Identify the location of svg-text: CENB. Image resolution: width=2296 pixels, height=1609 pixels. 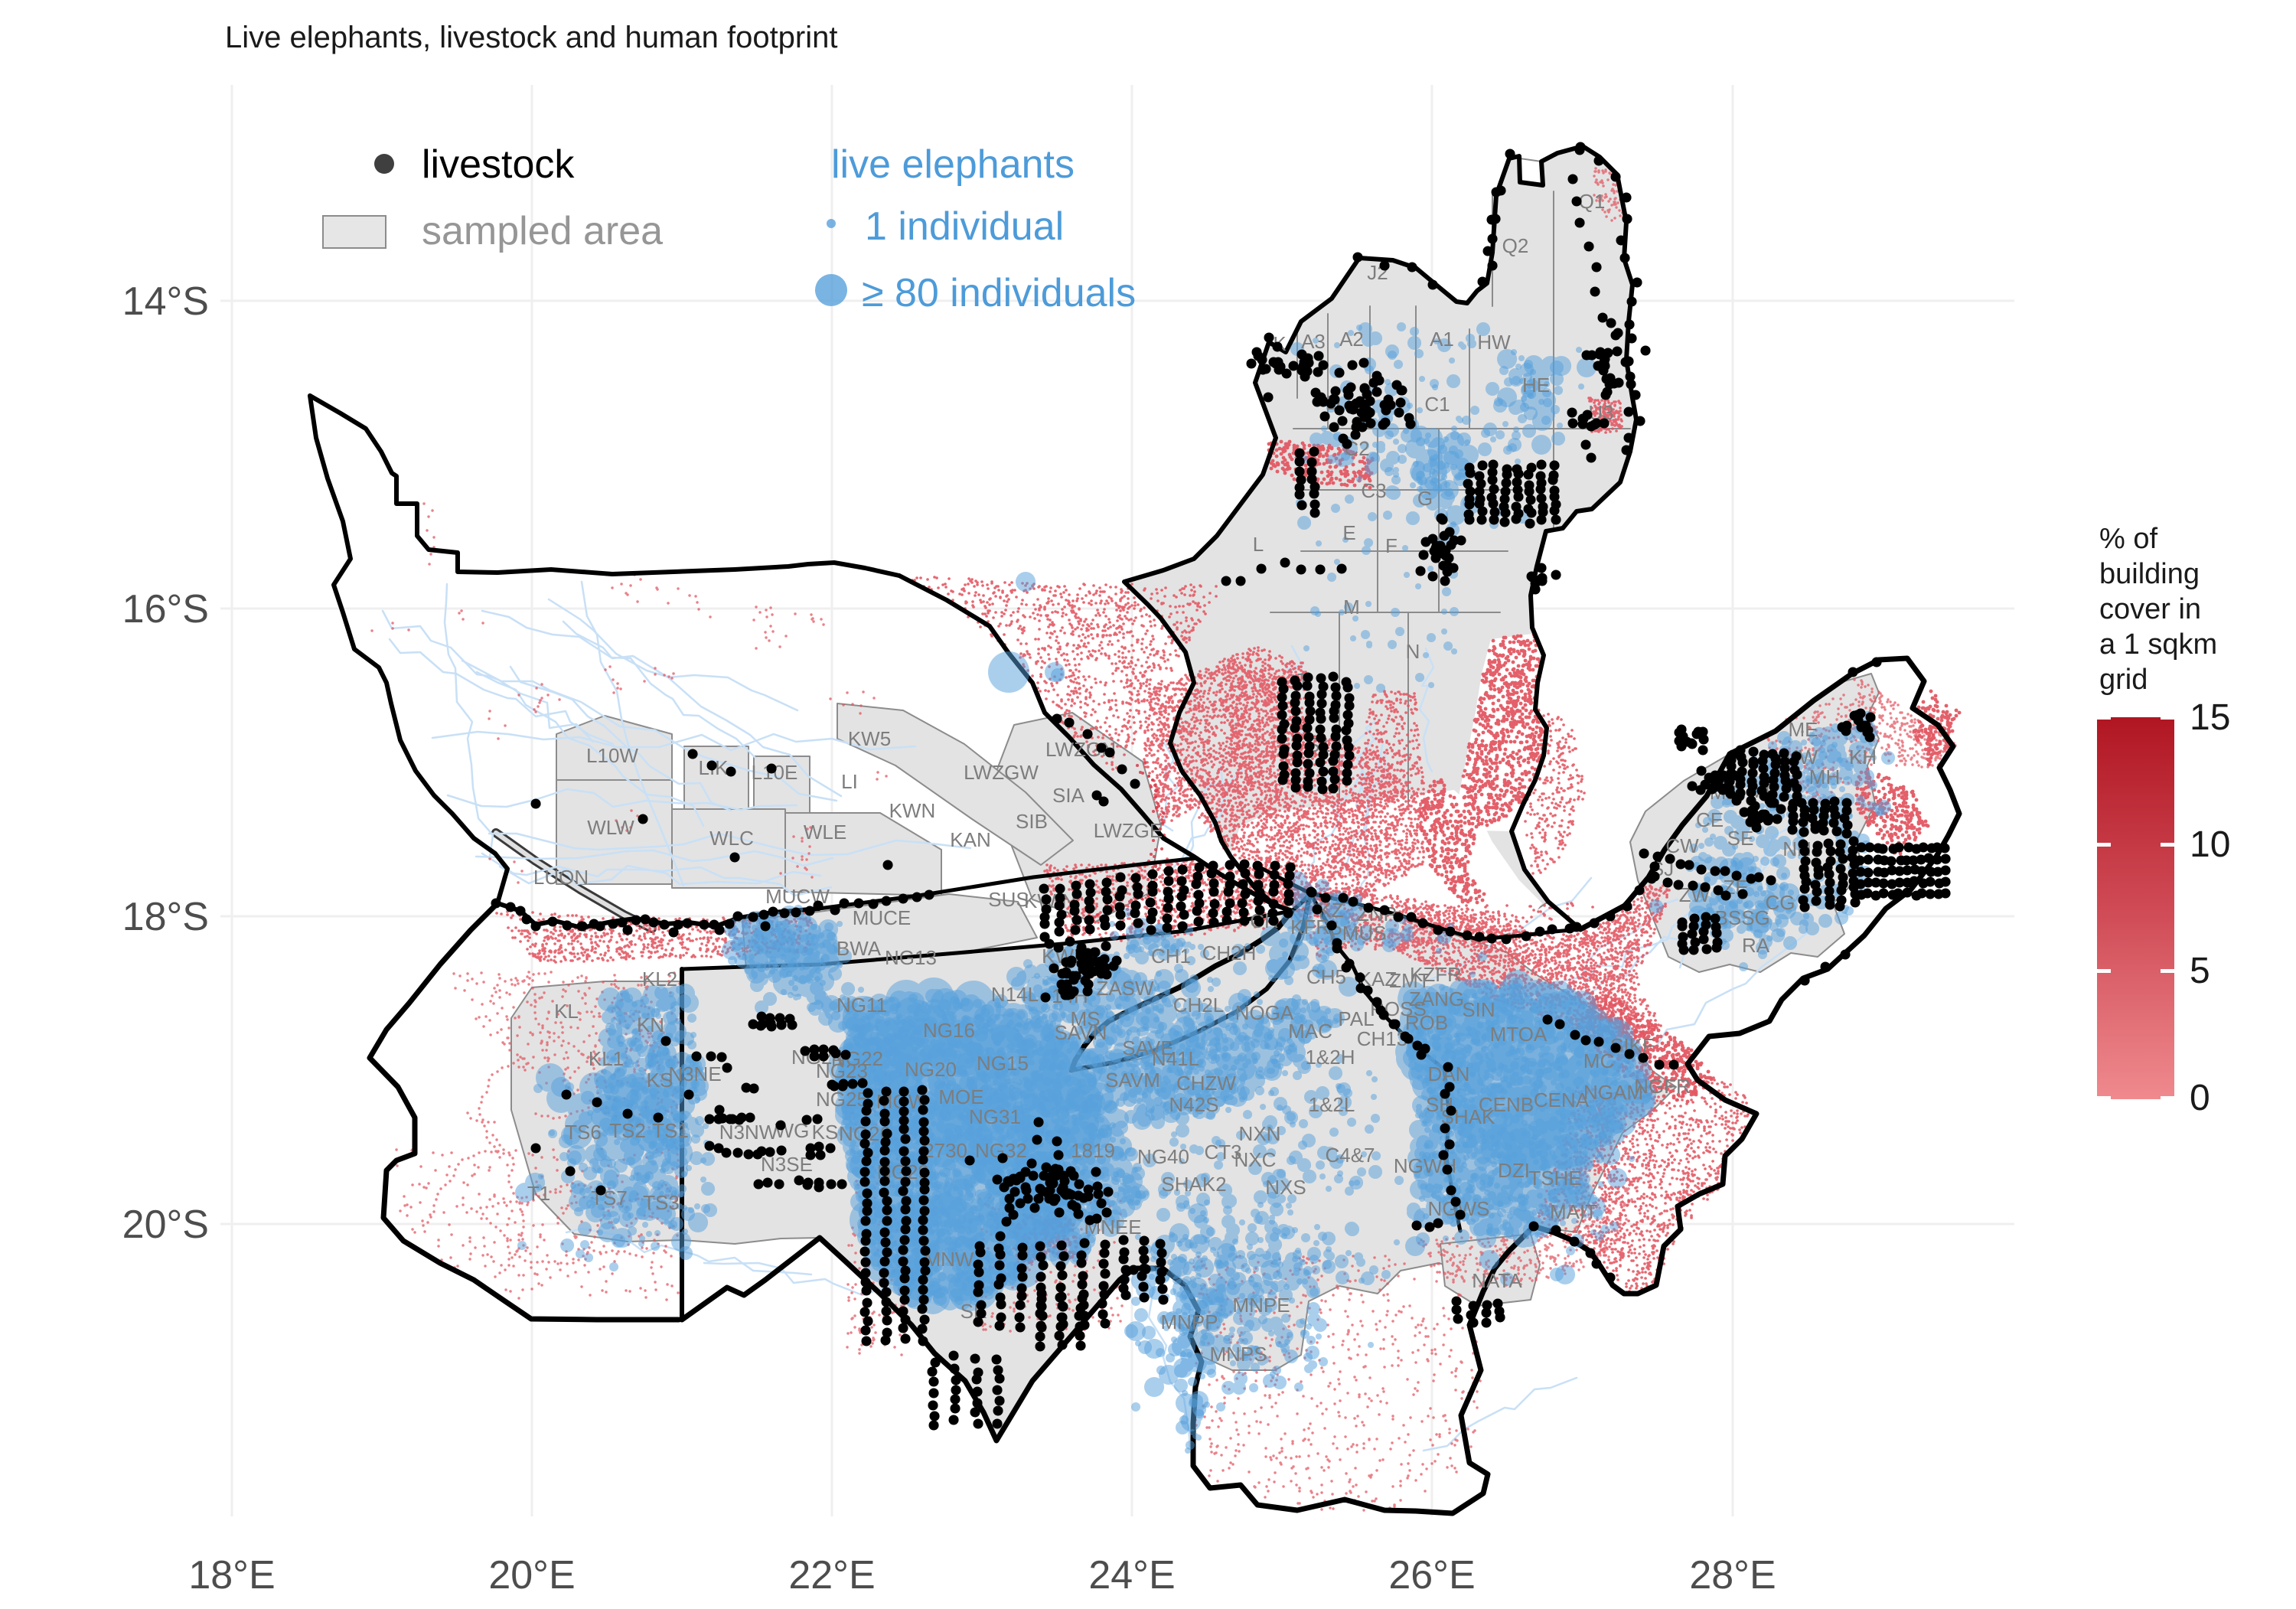
(1506, 1104).